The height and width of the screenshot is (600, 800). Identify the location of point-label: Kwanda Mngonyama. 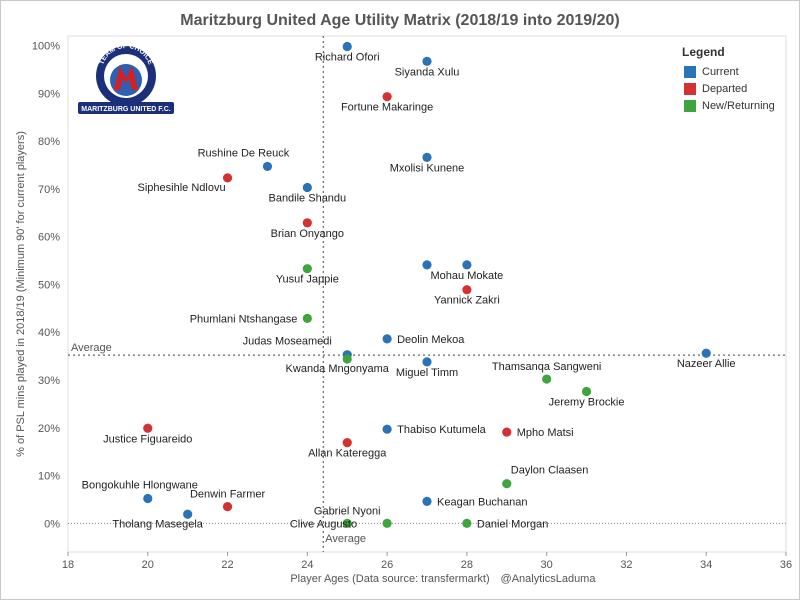
(338, 369).